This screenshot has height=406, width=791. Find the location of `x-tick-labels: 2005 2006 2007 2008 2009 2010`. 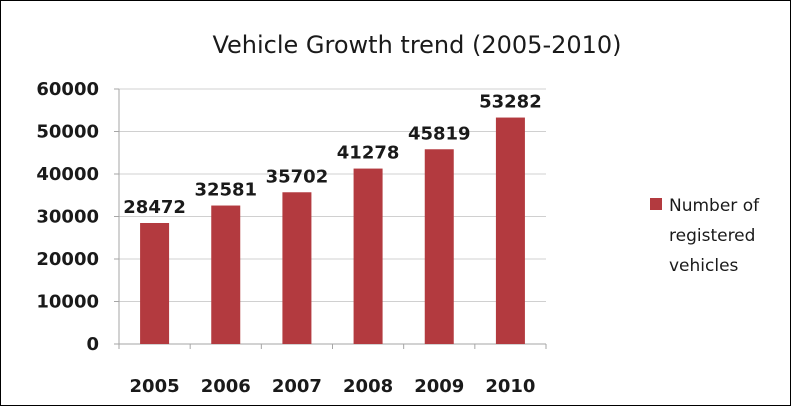

x-tick-labels: 2005 2006 2007 2008 2009 2010 is located at coordinates (333, 386).